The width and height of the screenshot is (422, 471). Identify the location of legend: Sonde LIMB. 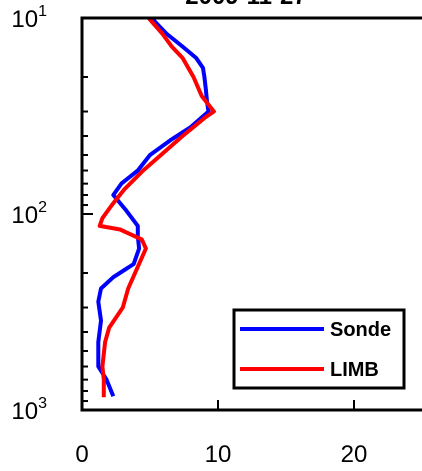
(319, 349).